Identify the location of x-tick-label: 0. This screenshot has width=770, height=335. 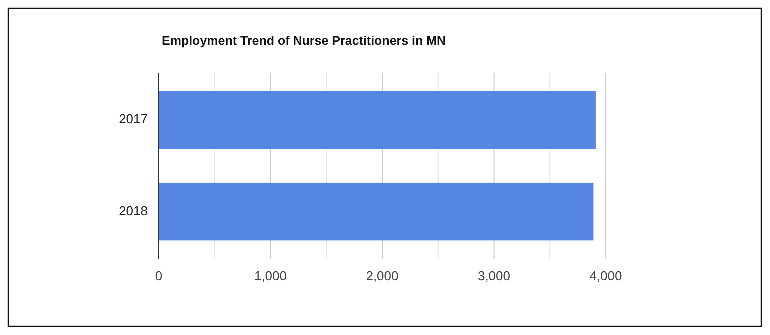
(159, 276).